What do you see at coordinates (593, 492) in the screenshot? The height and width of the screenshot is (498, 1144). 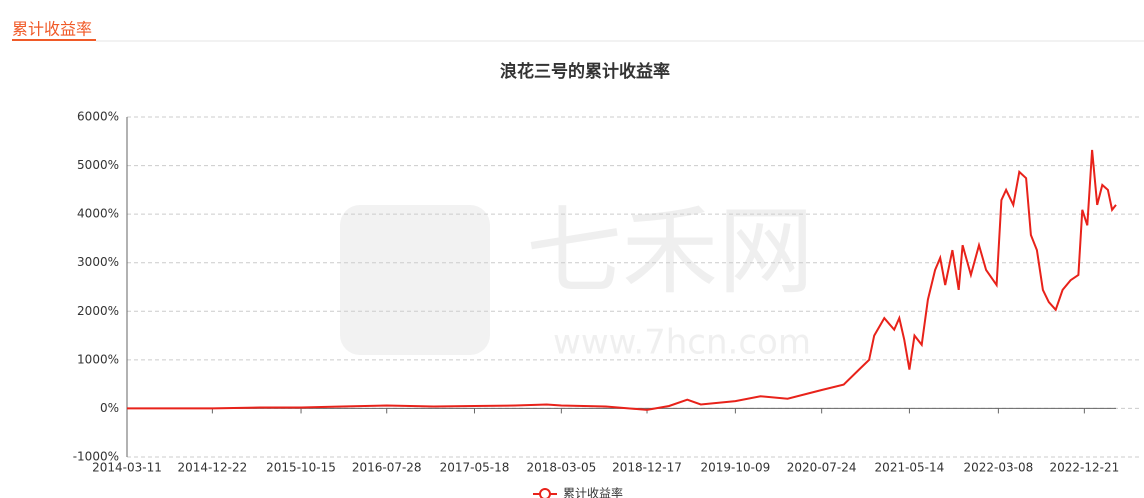 I see `legend-label: 累计收益率` at bounding box center [593, 492].